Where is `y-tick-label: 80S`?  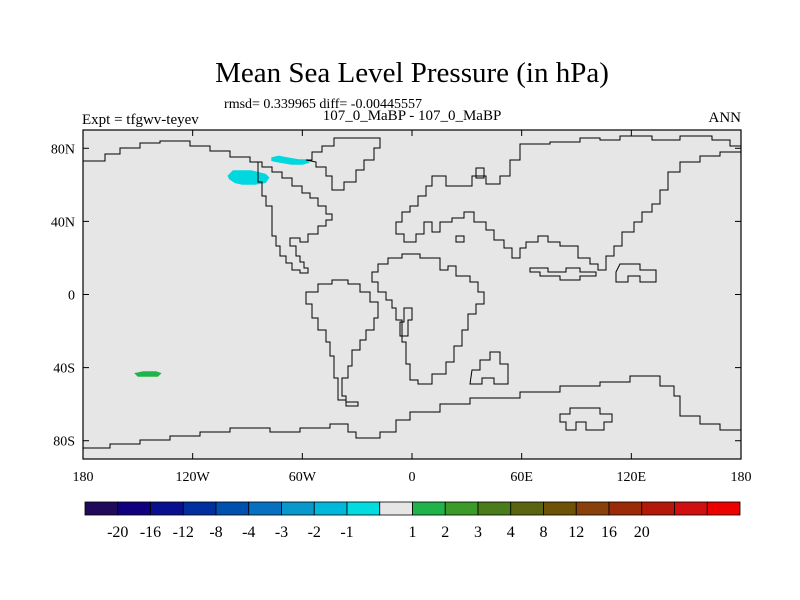
y-tick-label: 80S is located at coordinates (64, 442).